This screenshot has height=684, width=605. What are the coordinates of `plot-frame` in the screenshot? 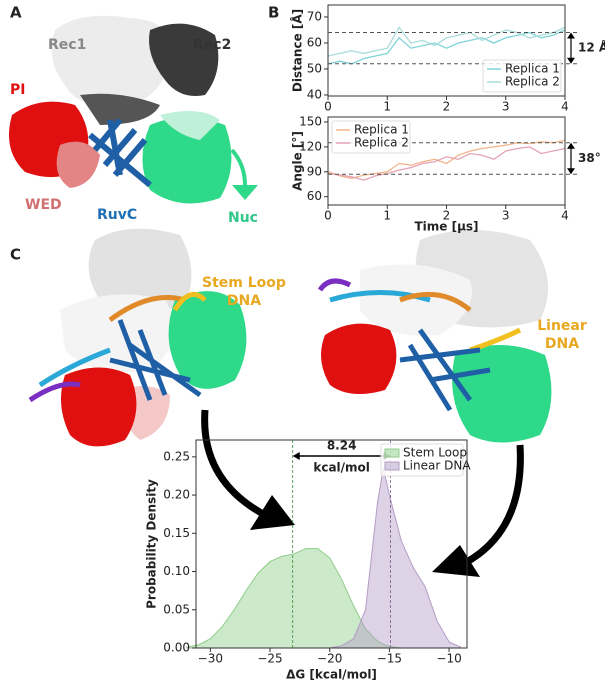 It's located at (331, 544).